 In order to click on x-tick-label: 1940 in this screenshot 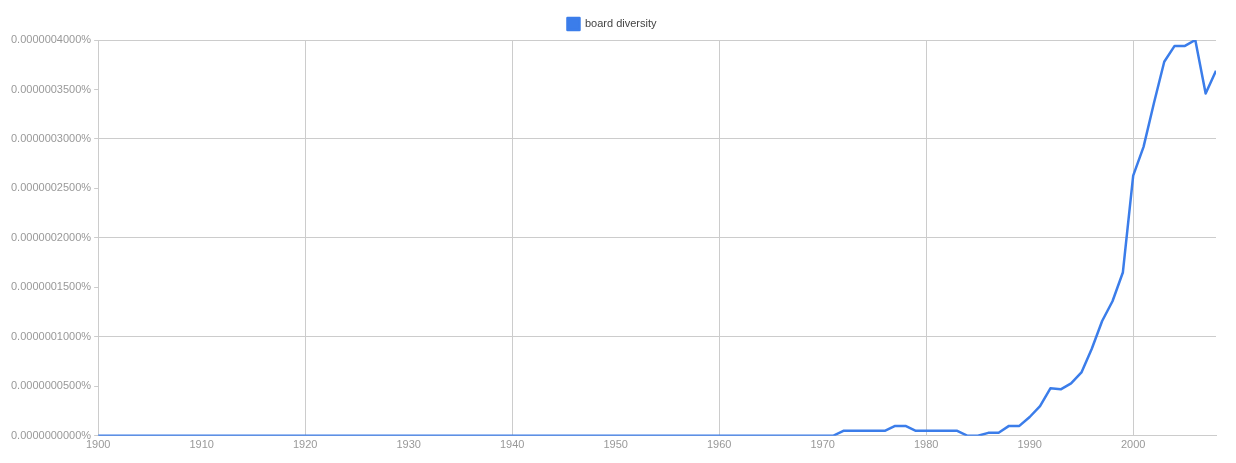, I will do `click(512, 444)`.